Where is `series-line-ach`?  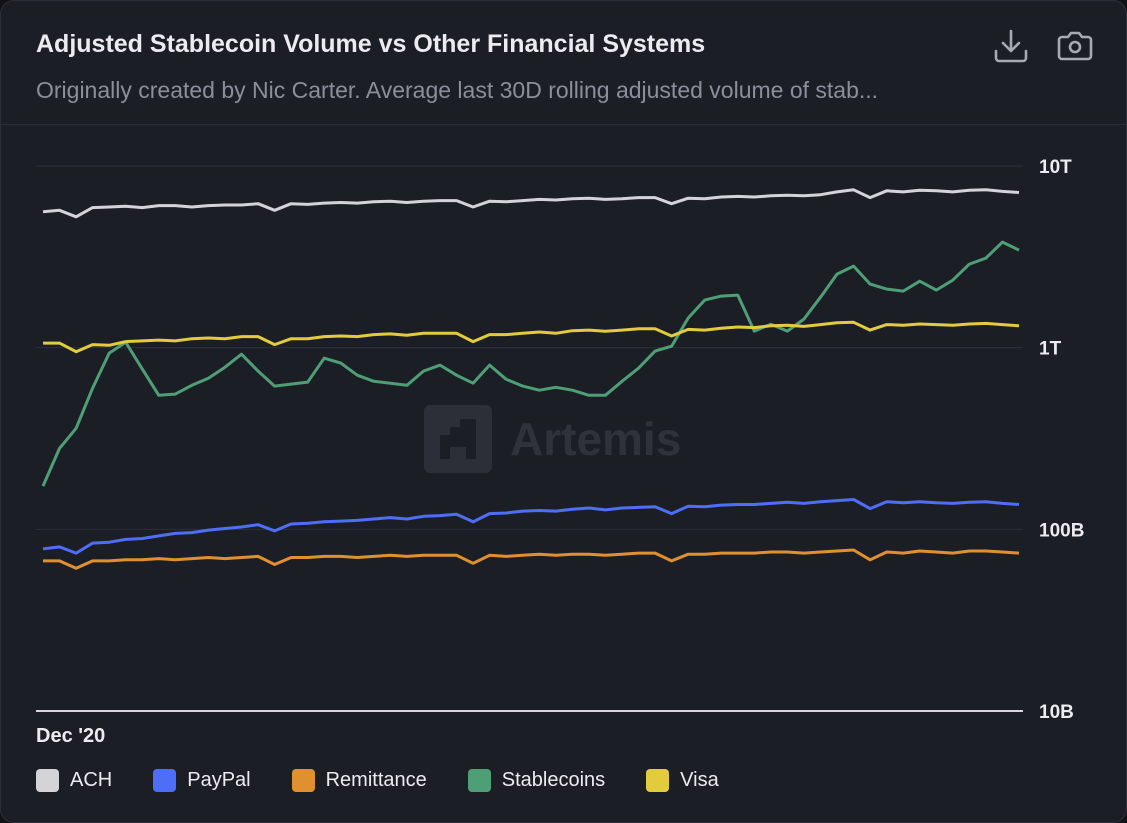
series-line-ach is located at coordinates (531, 203).